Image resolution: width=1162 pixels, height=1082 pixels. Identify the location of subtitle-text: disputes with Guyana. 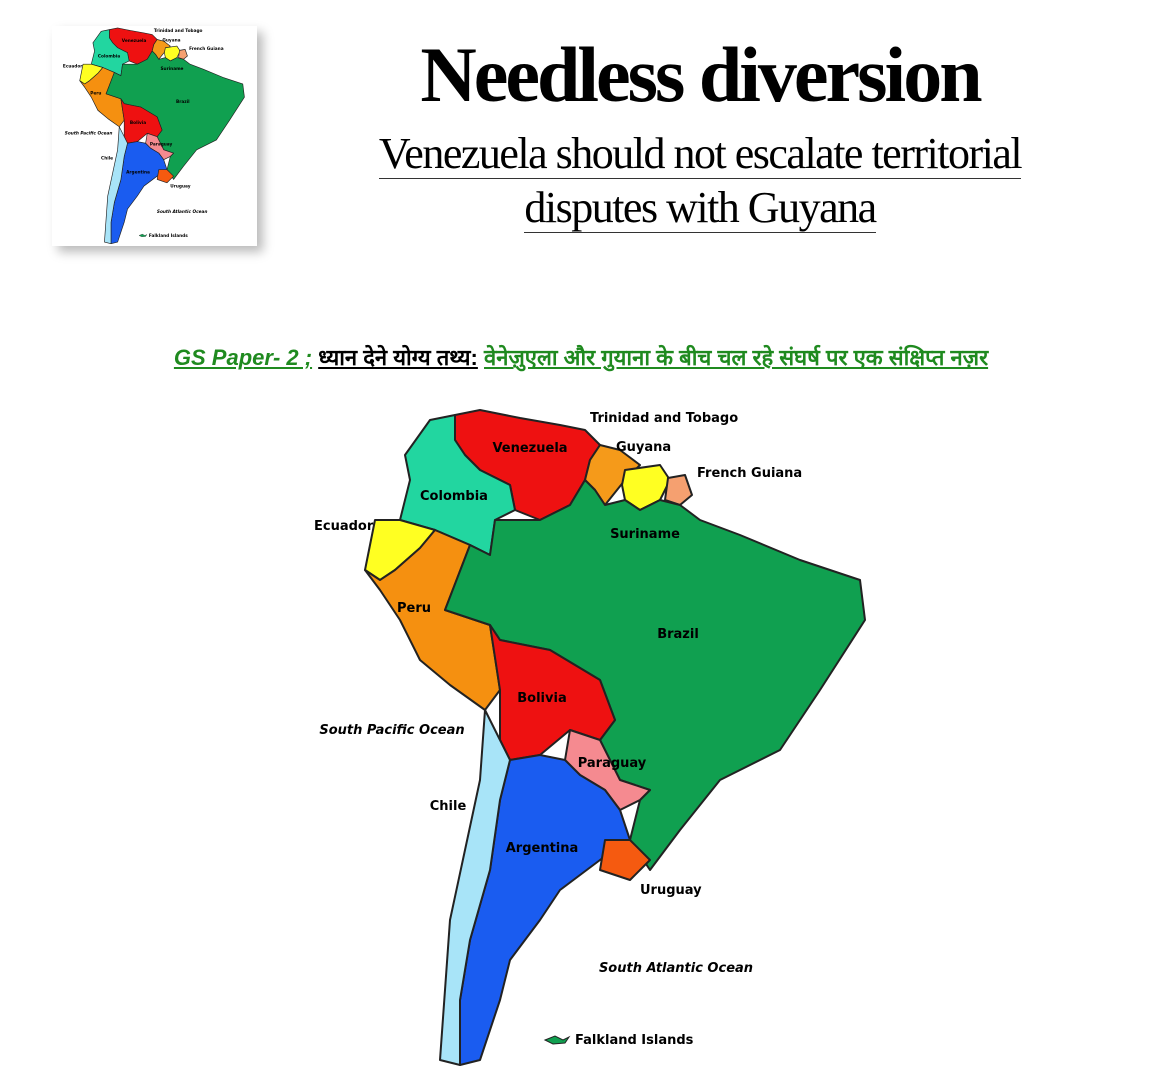
(700, 208).